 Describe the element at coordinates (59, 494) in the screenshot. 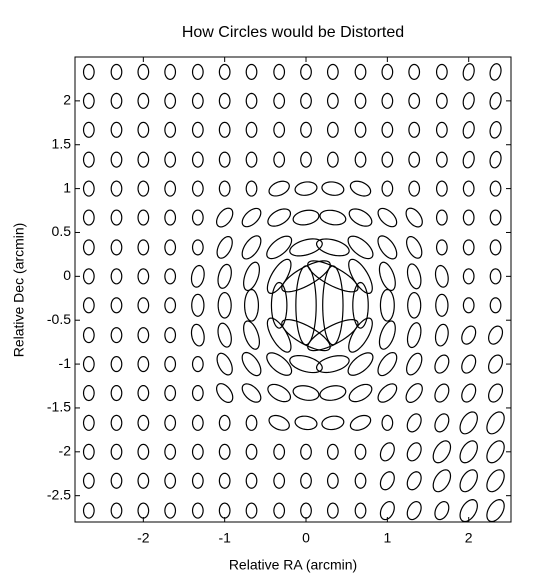

I see `y-tick-label: -2.5` at that location.